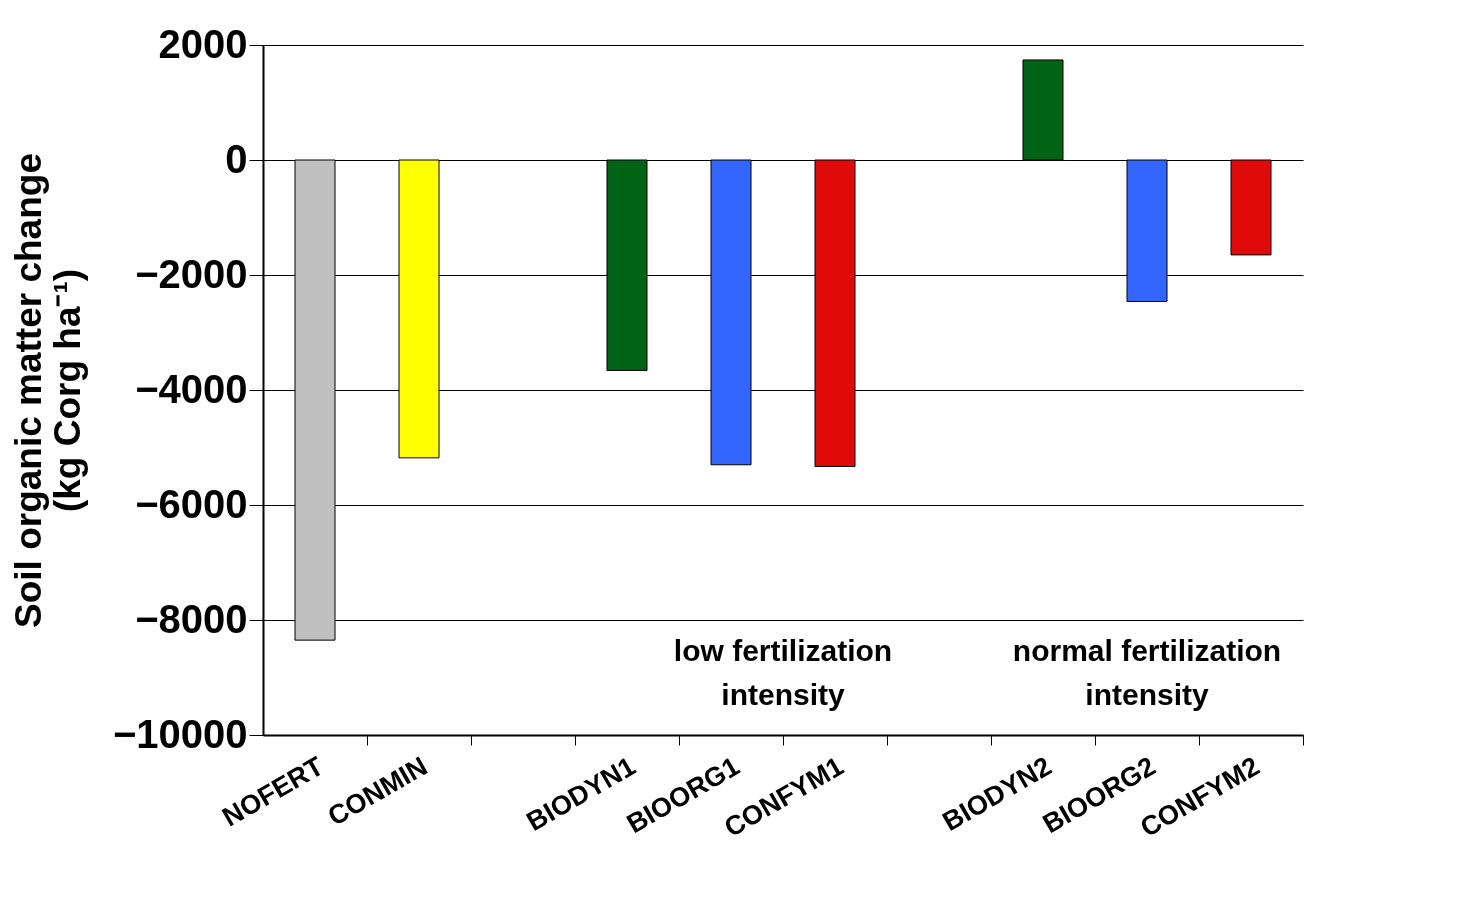  Describe the element at coordinates (191, 273) in the screenshot. I see `y-tick-label: −2000` at that location.